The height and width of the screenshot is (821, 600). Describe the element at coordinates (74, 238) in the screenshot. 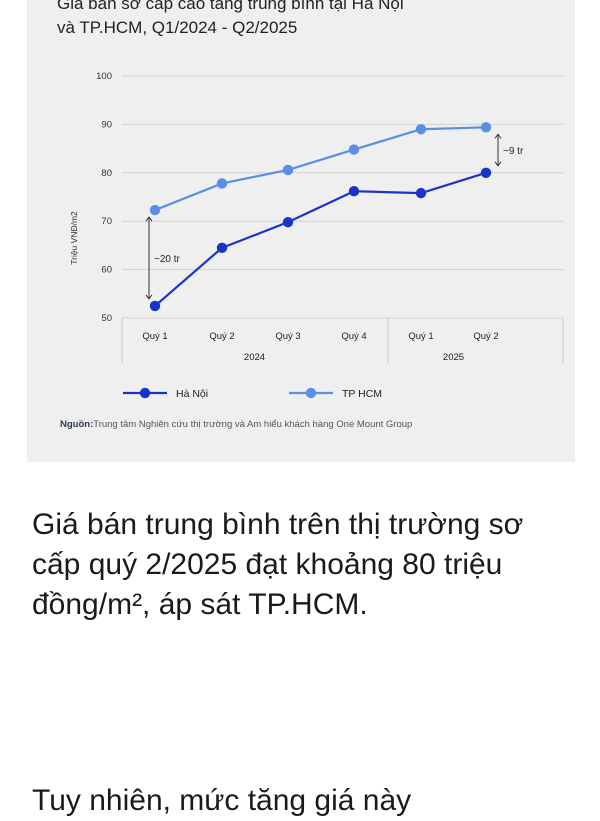

I see `y-axis-label: Triệu VNĐ/m2` at that location.